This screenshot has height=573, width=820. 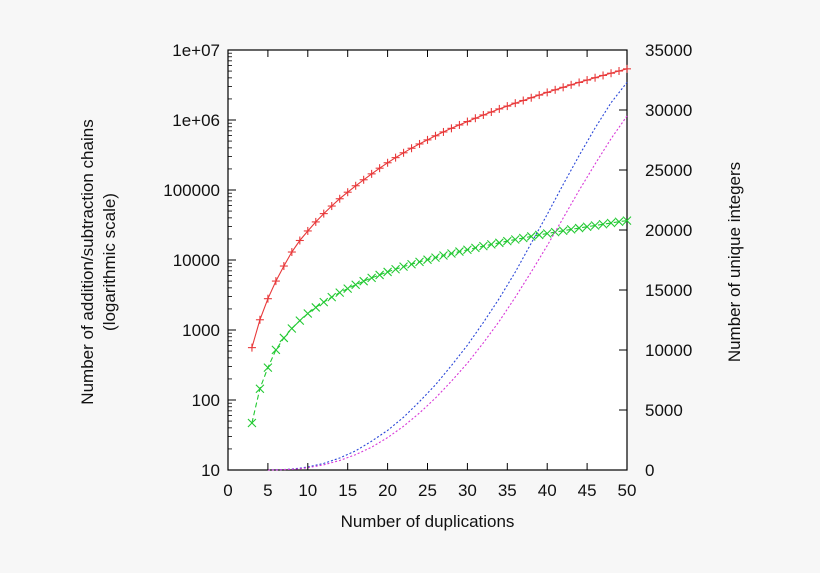 I want to click on y2-tick-label: 35000, so click(x=668, y=50).